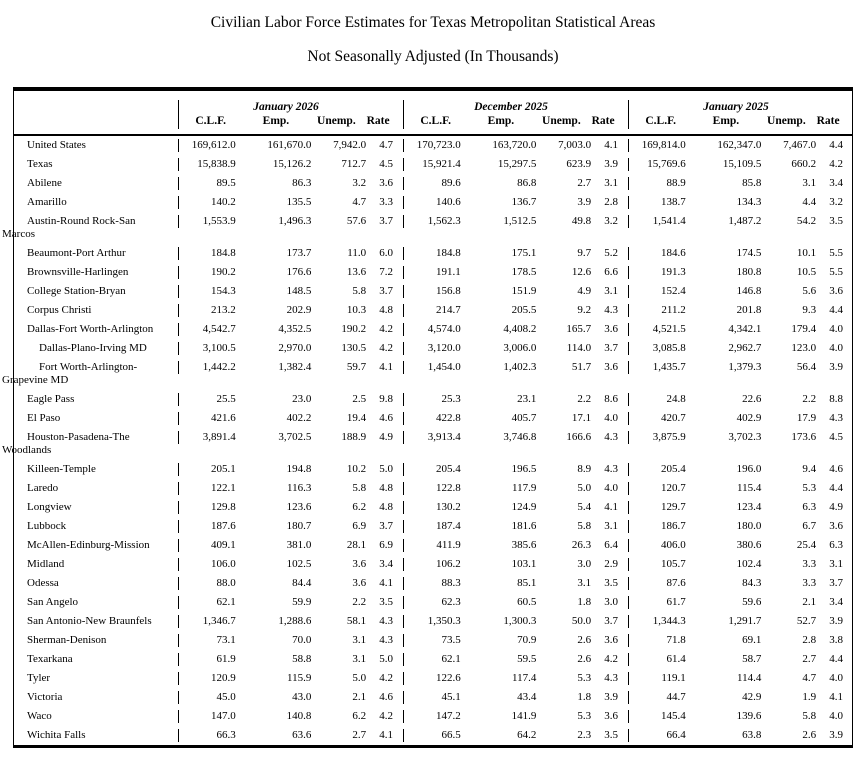 The height and width of the screenshot is (757, 866). Describe the element at coordinates (290, 329) in the screenshot. I see `period-values-1: 4,542.7 4,352.5 190.2 4.2` at that location.